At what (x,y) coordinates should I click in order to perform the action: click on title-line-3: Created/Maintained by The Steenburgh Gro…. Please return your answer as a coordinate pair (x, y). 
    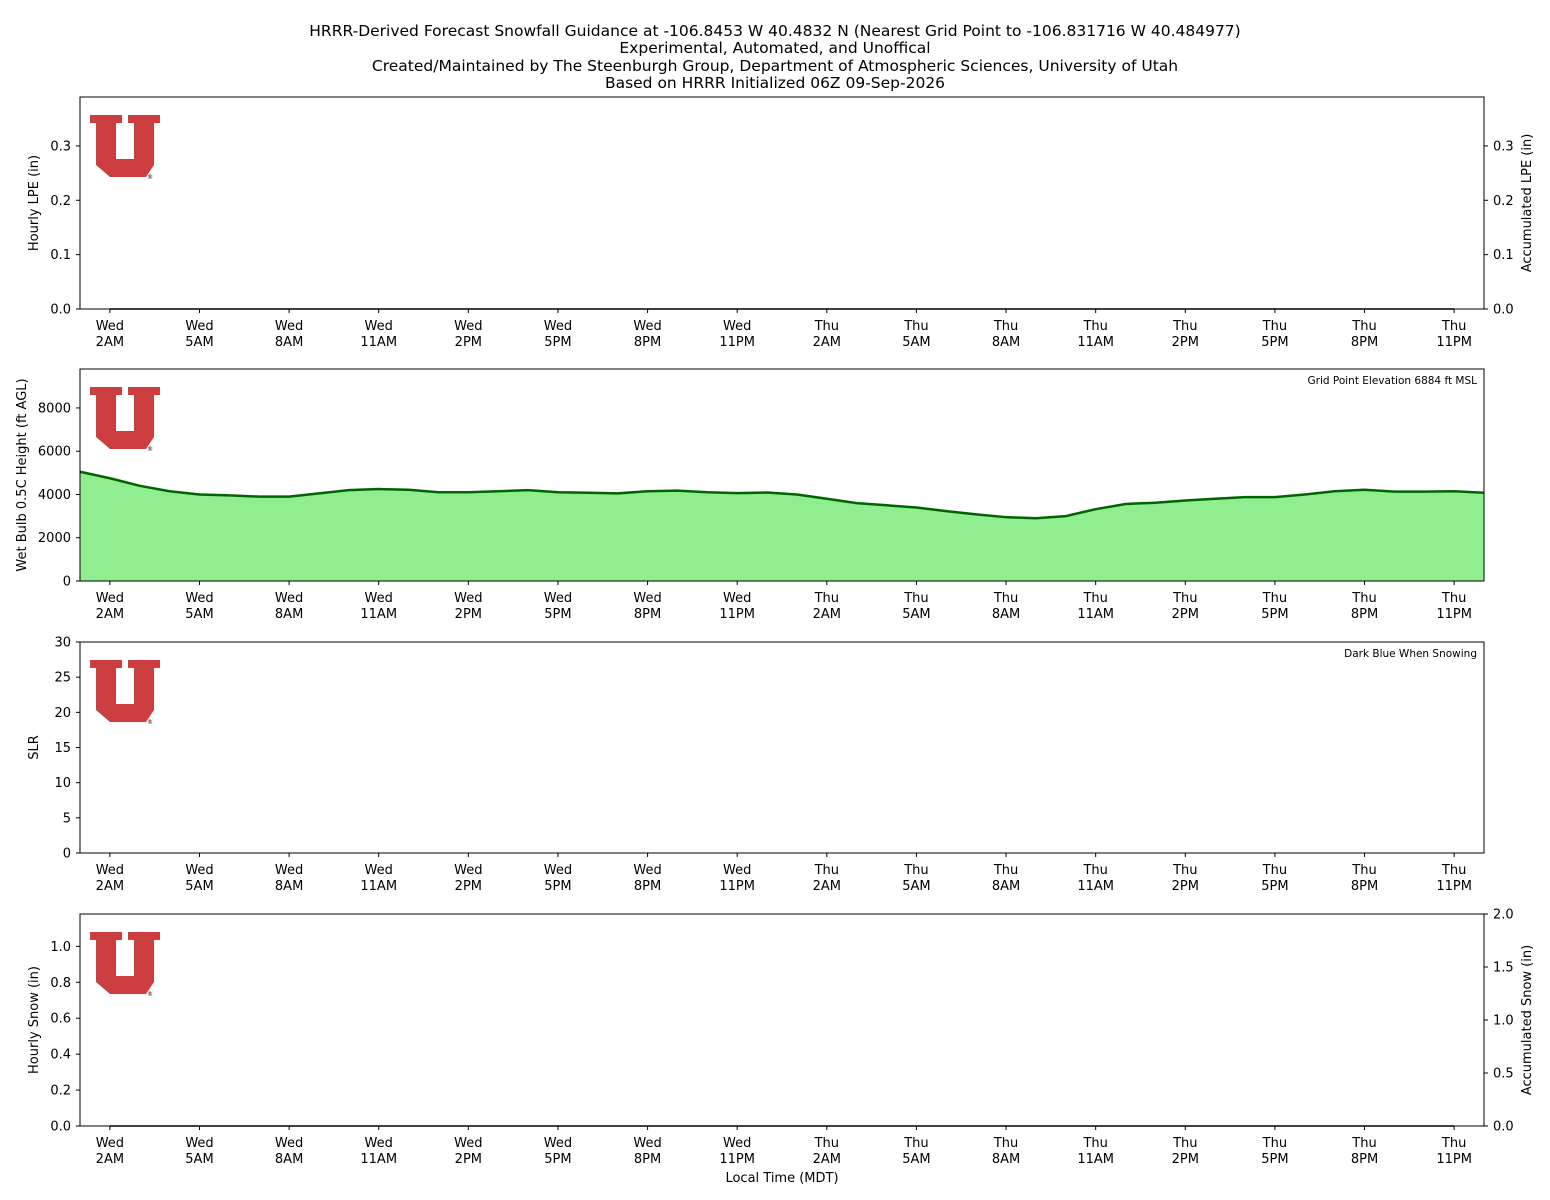
    Looking at the image, I should click on (775, 66).